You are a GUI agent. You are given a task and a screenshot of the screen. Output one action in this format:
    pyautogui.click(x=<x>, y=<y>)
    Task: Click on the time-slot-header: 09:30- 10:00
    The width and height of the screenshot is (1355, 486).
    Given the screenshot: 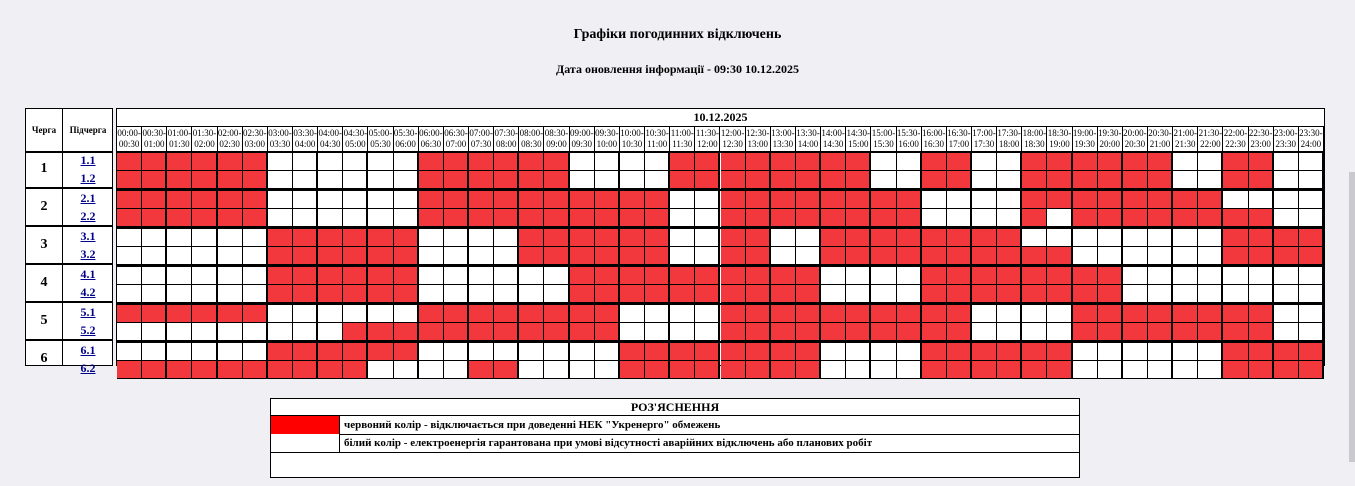 What is the action you would take?
    pyautogui.click(x=607, y=139)
    